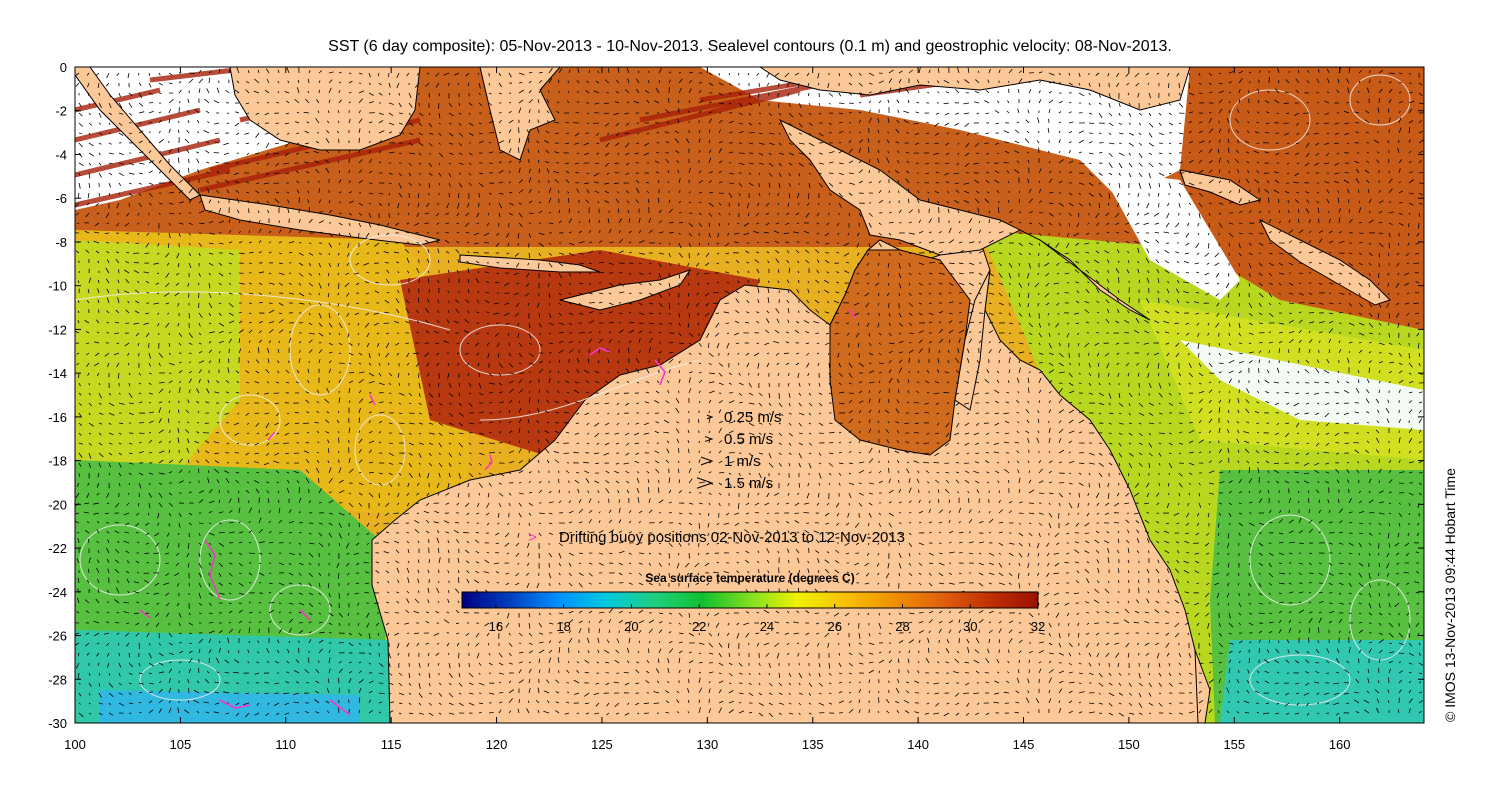  I want to click on land-new-guinea, so click(964, 219).